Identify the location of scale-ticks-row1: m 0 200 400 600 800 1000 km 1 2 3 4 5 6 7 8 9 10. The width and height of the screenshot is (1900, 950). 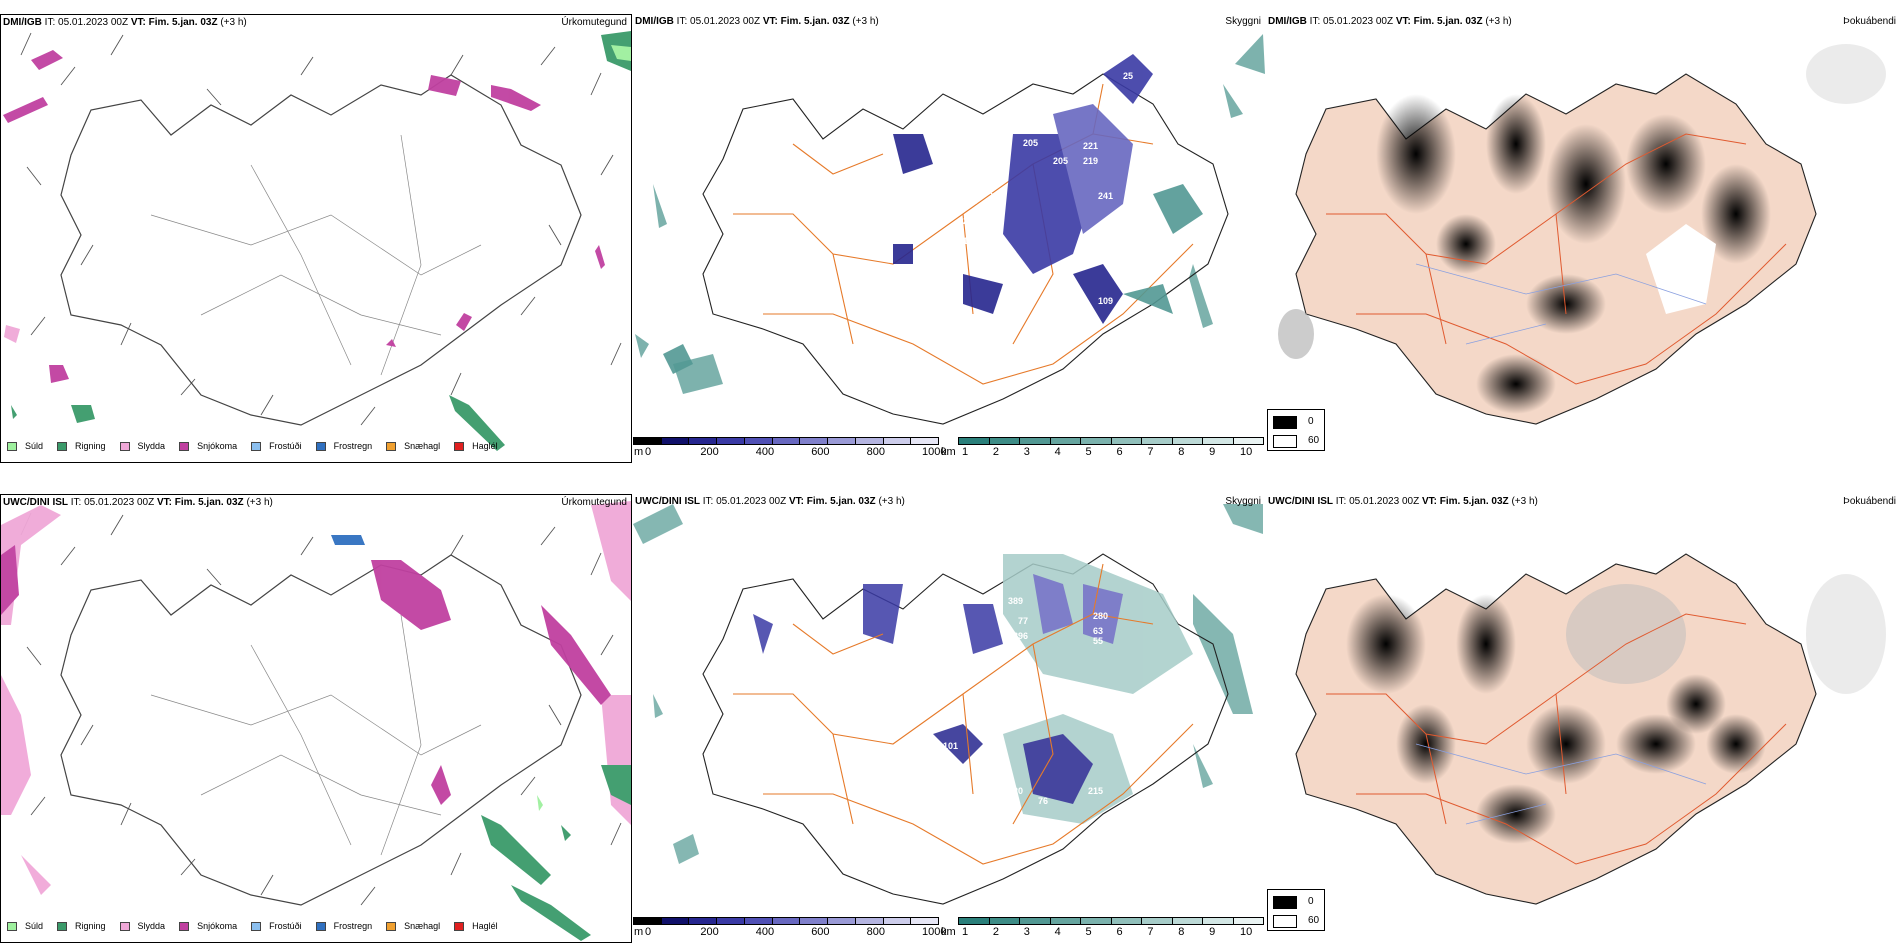
(950, 453).